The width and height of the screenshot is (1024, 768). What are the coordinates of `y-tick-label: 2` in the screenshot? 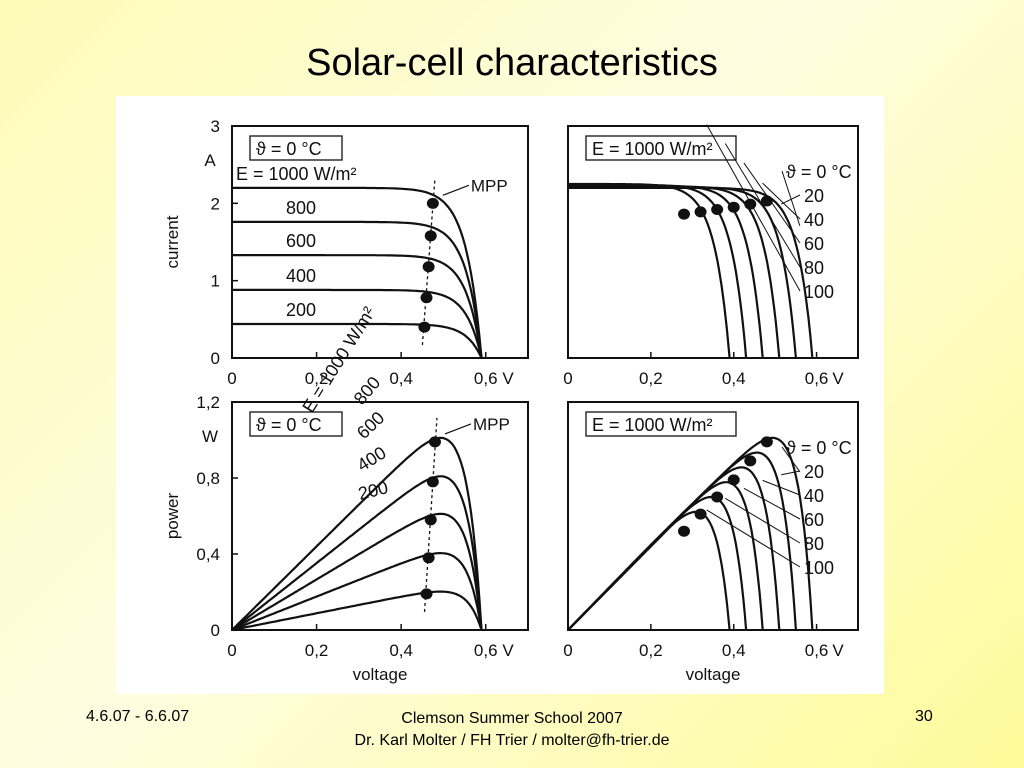 It's located at (215, 203).